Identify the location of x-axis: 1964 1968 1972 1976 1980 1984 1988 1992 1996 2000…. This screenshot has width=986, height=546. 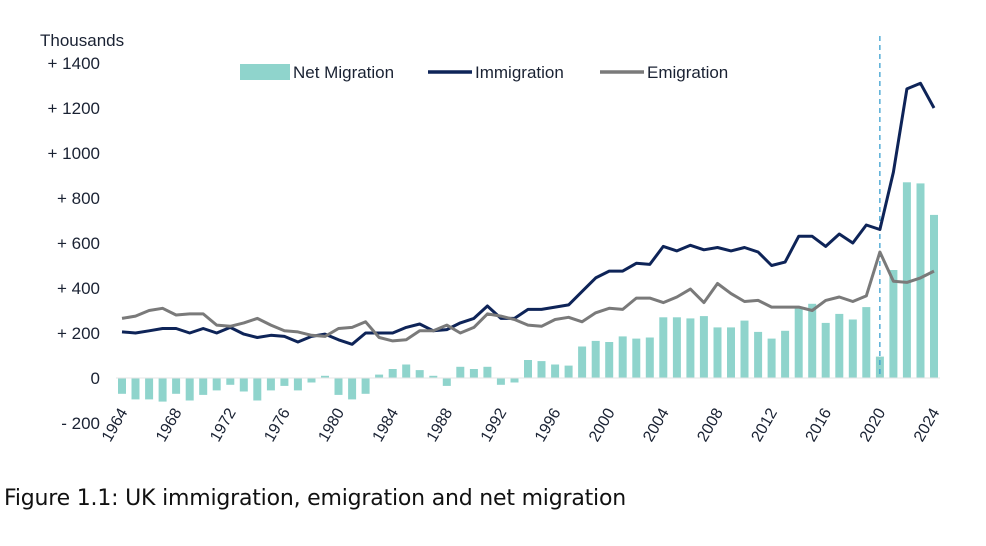
(521, 424).